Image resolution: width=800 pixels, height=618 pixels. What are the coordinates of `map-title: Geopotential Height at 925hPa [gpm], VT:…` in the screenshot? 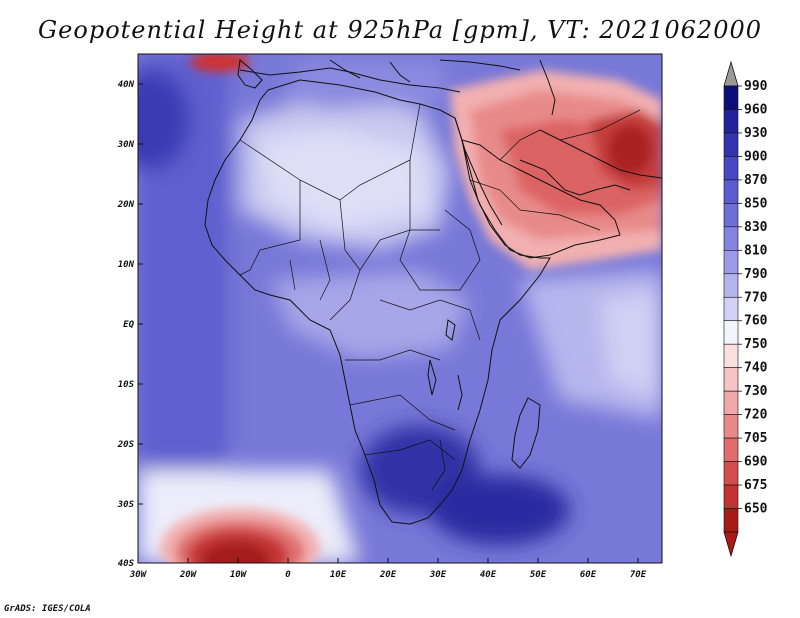 It's located at (400, 30).